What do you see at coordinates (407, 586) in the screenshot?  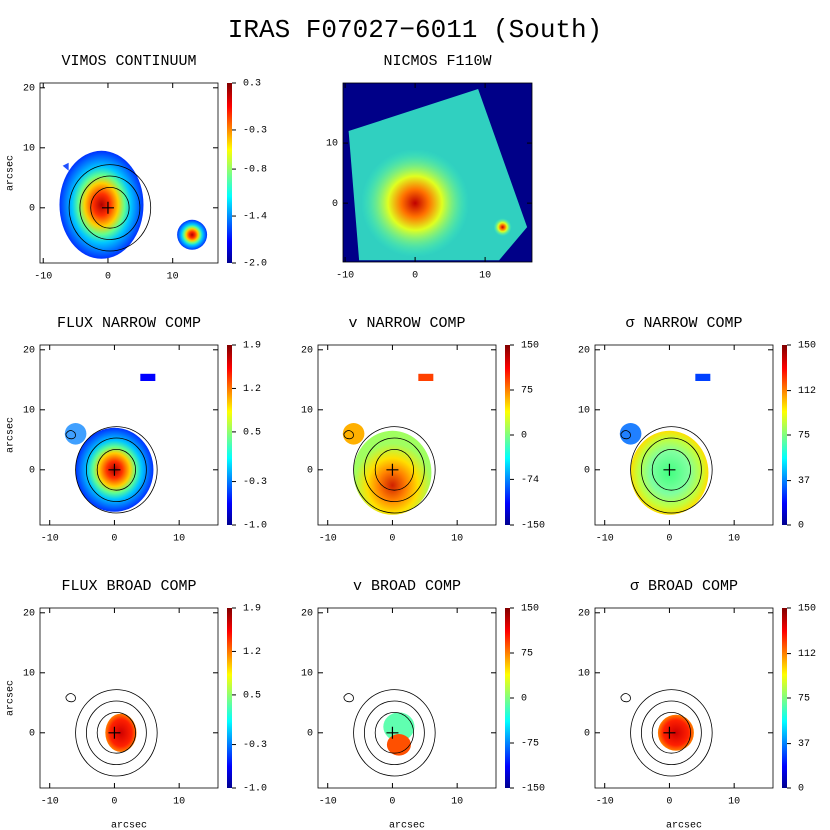 I see `panel-title: v BROAD COMP` at bounding box center [407, 586].